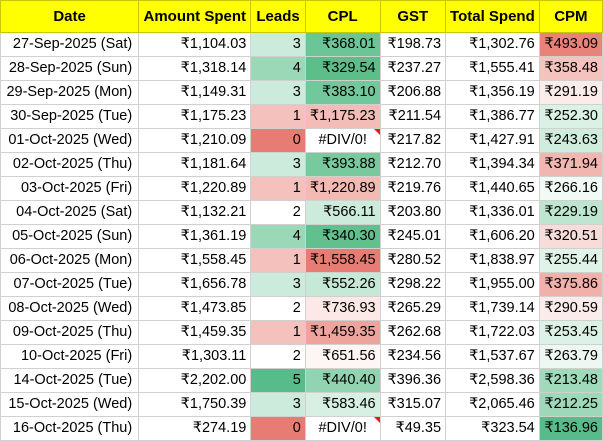  What do you see at coordinates (413, 308) in the screenshot?
I see `cell-gst: ₹265.29` at bounding box center [413, 308].